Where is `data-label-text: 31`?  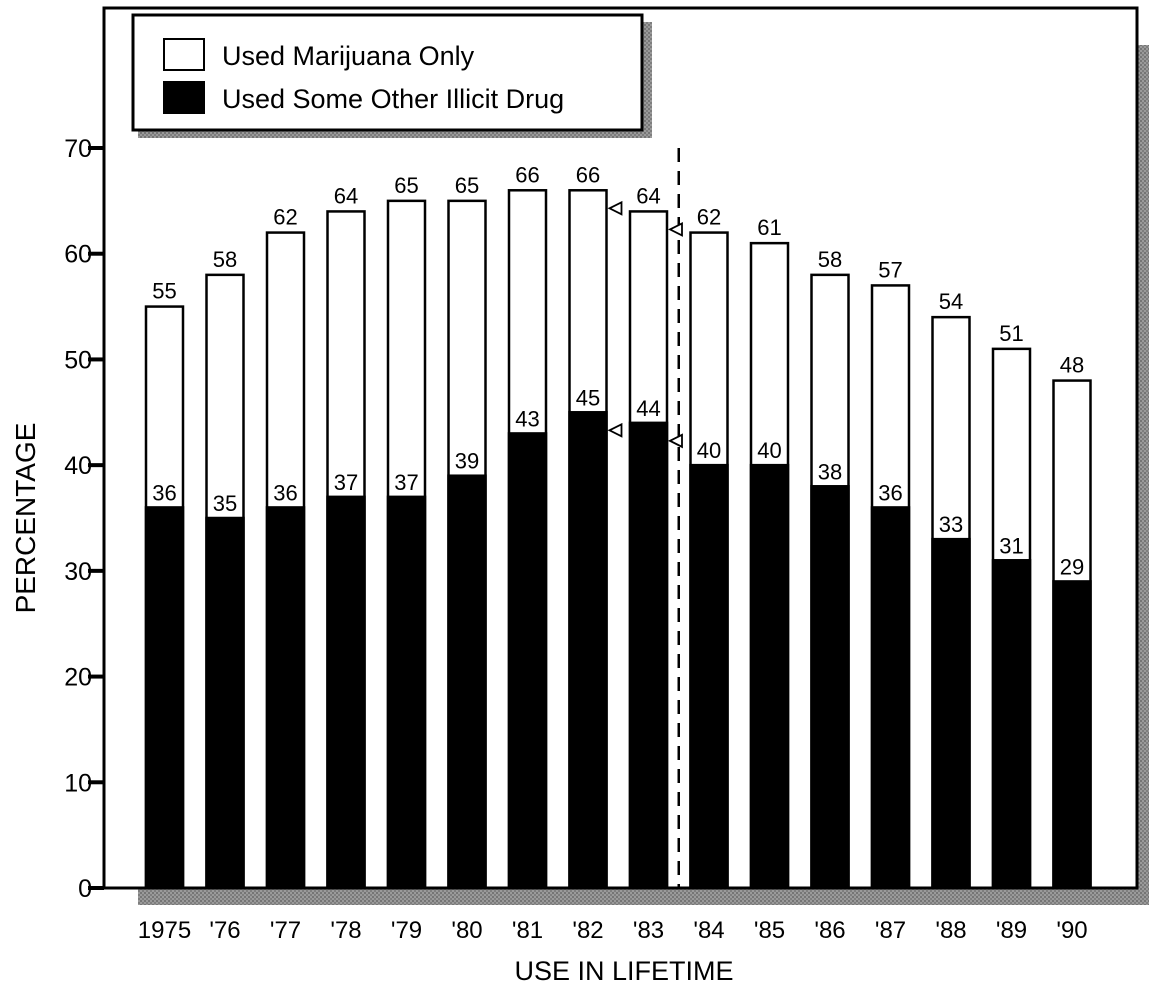
data-label-text: 31 is located at coordinates (1011, 545).